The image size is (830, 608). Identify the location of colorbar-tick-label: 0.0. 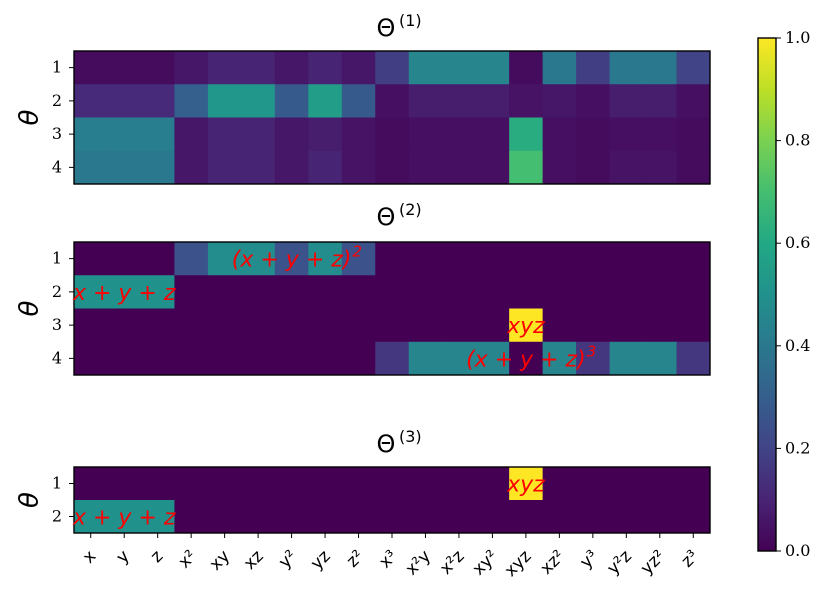
(797, 550).